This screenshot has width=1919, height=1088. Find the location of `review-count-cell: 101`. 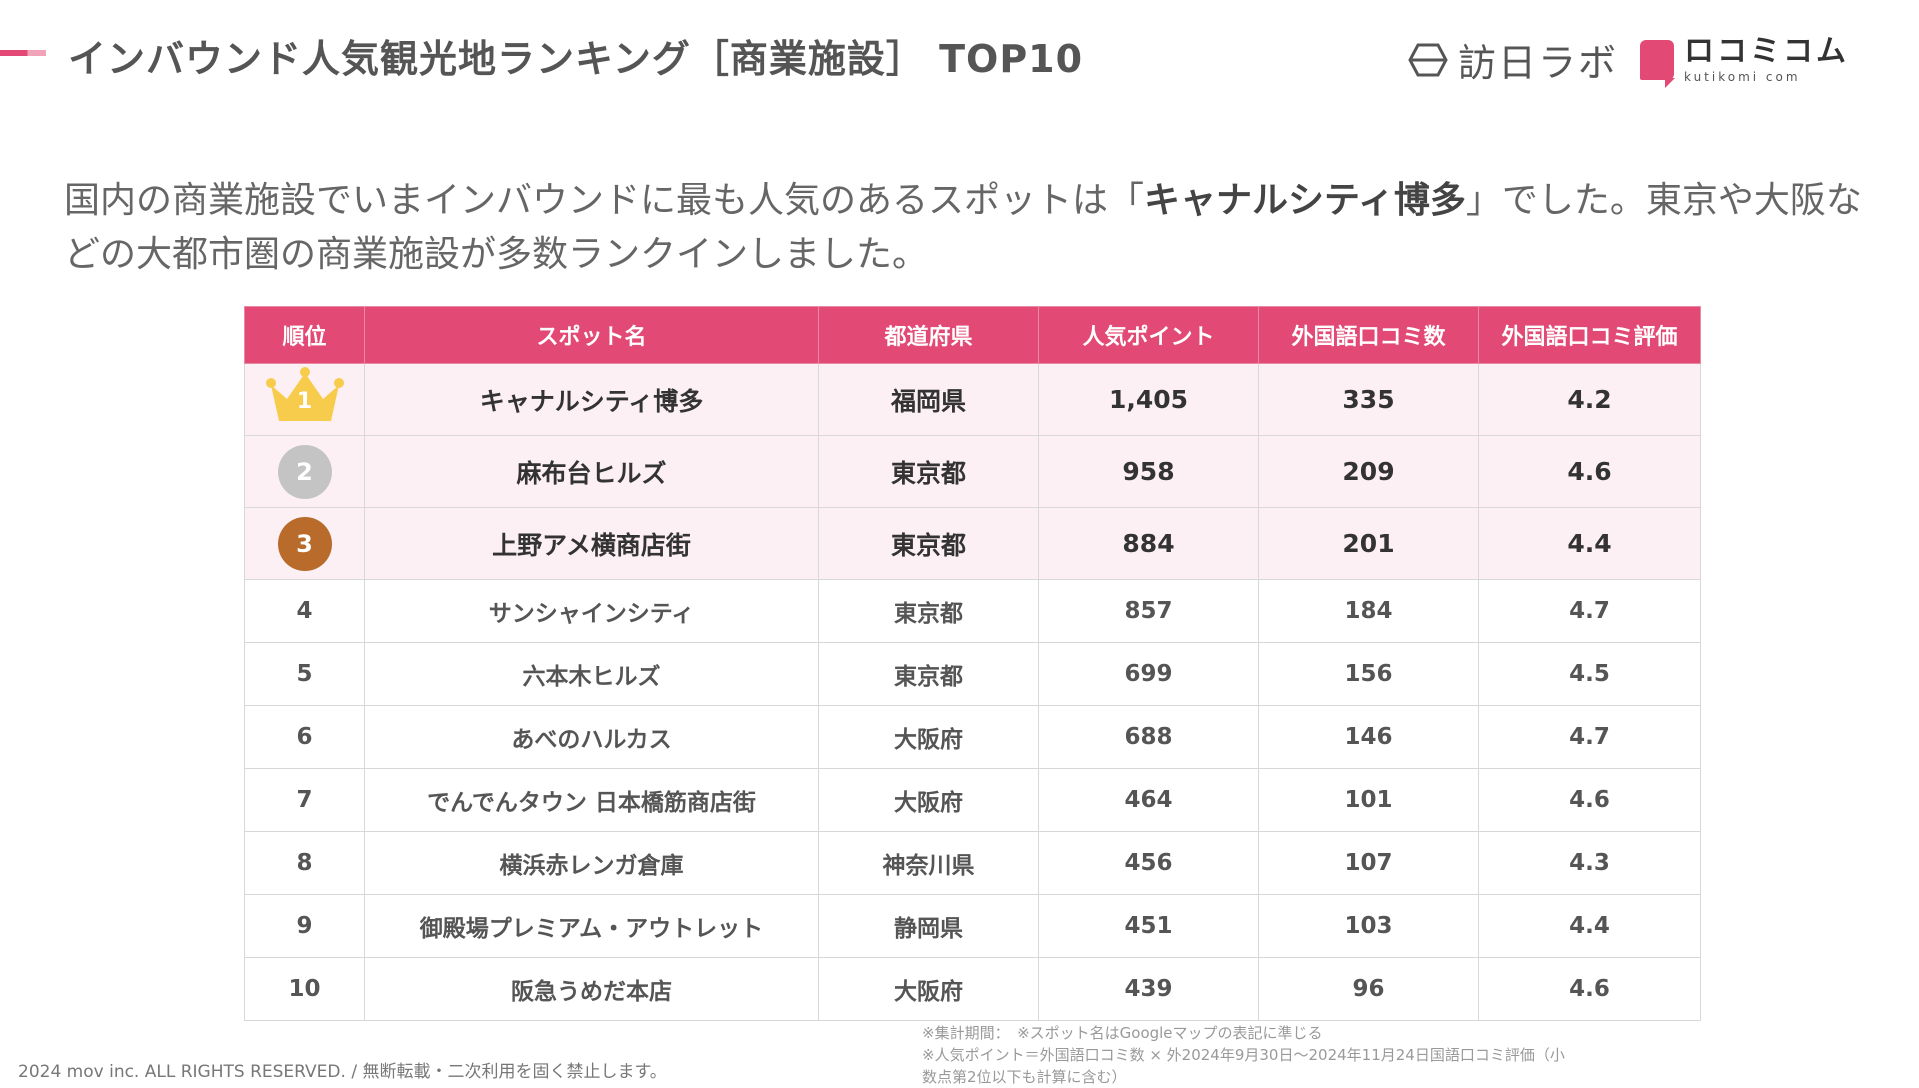

review-count-cell: 101 is located at coordinates (1368, 800).